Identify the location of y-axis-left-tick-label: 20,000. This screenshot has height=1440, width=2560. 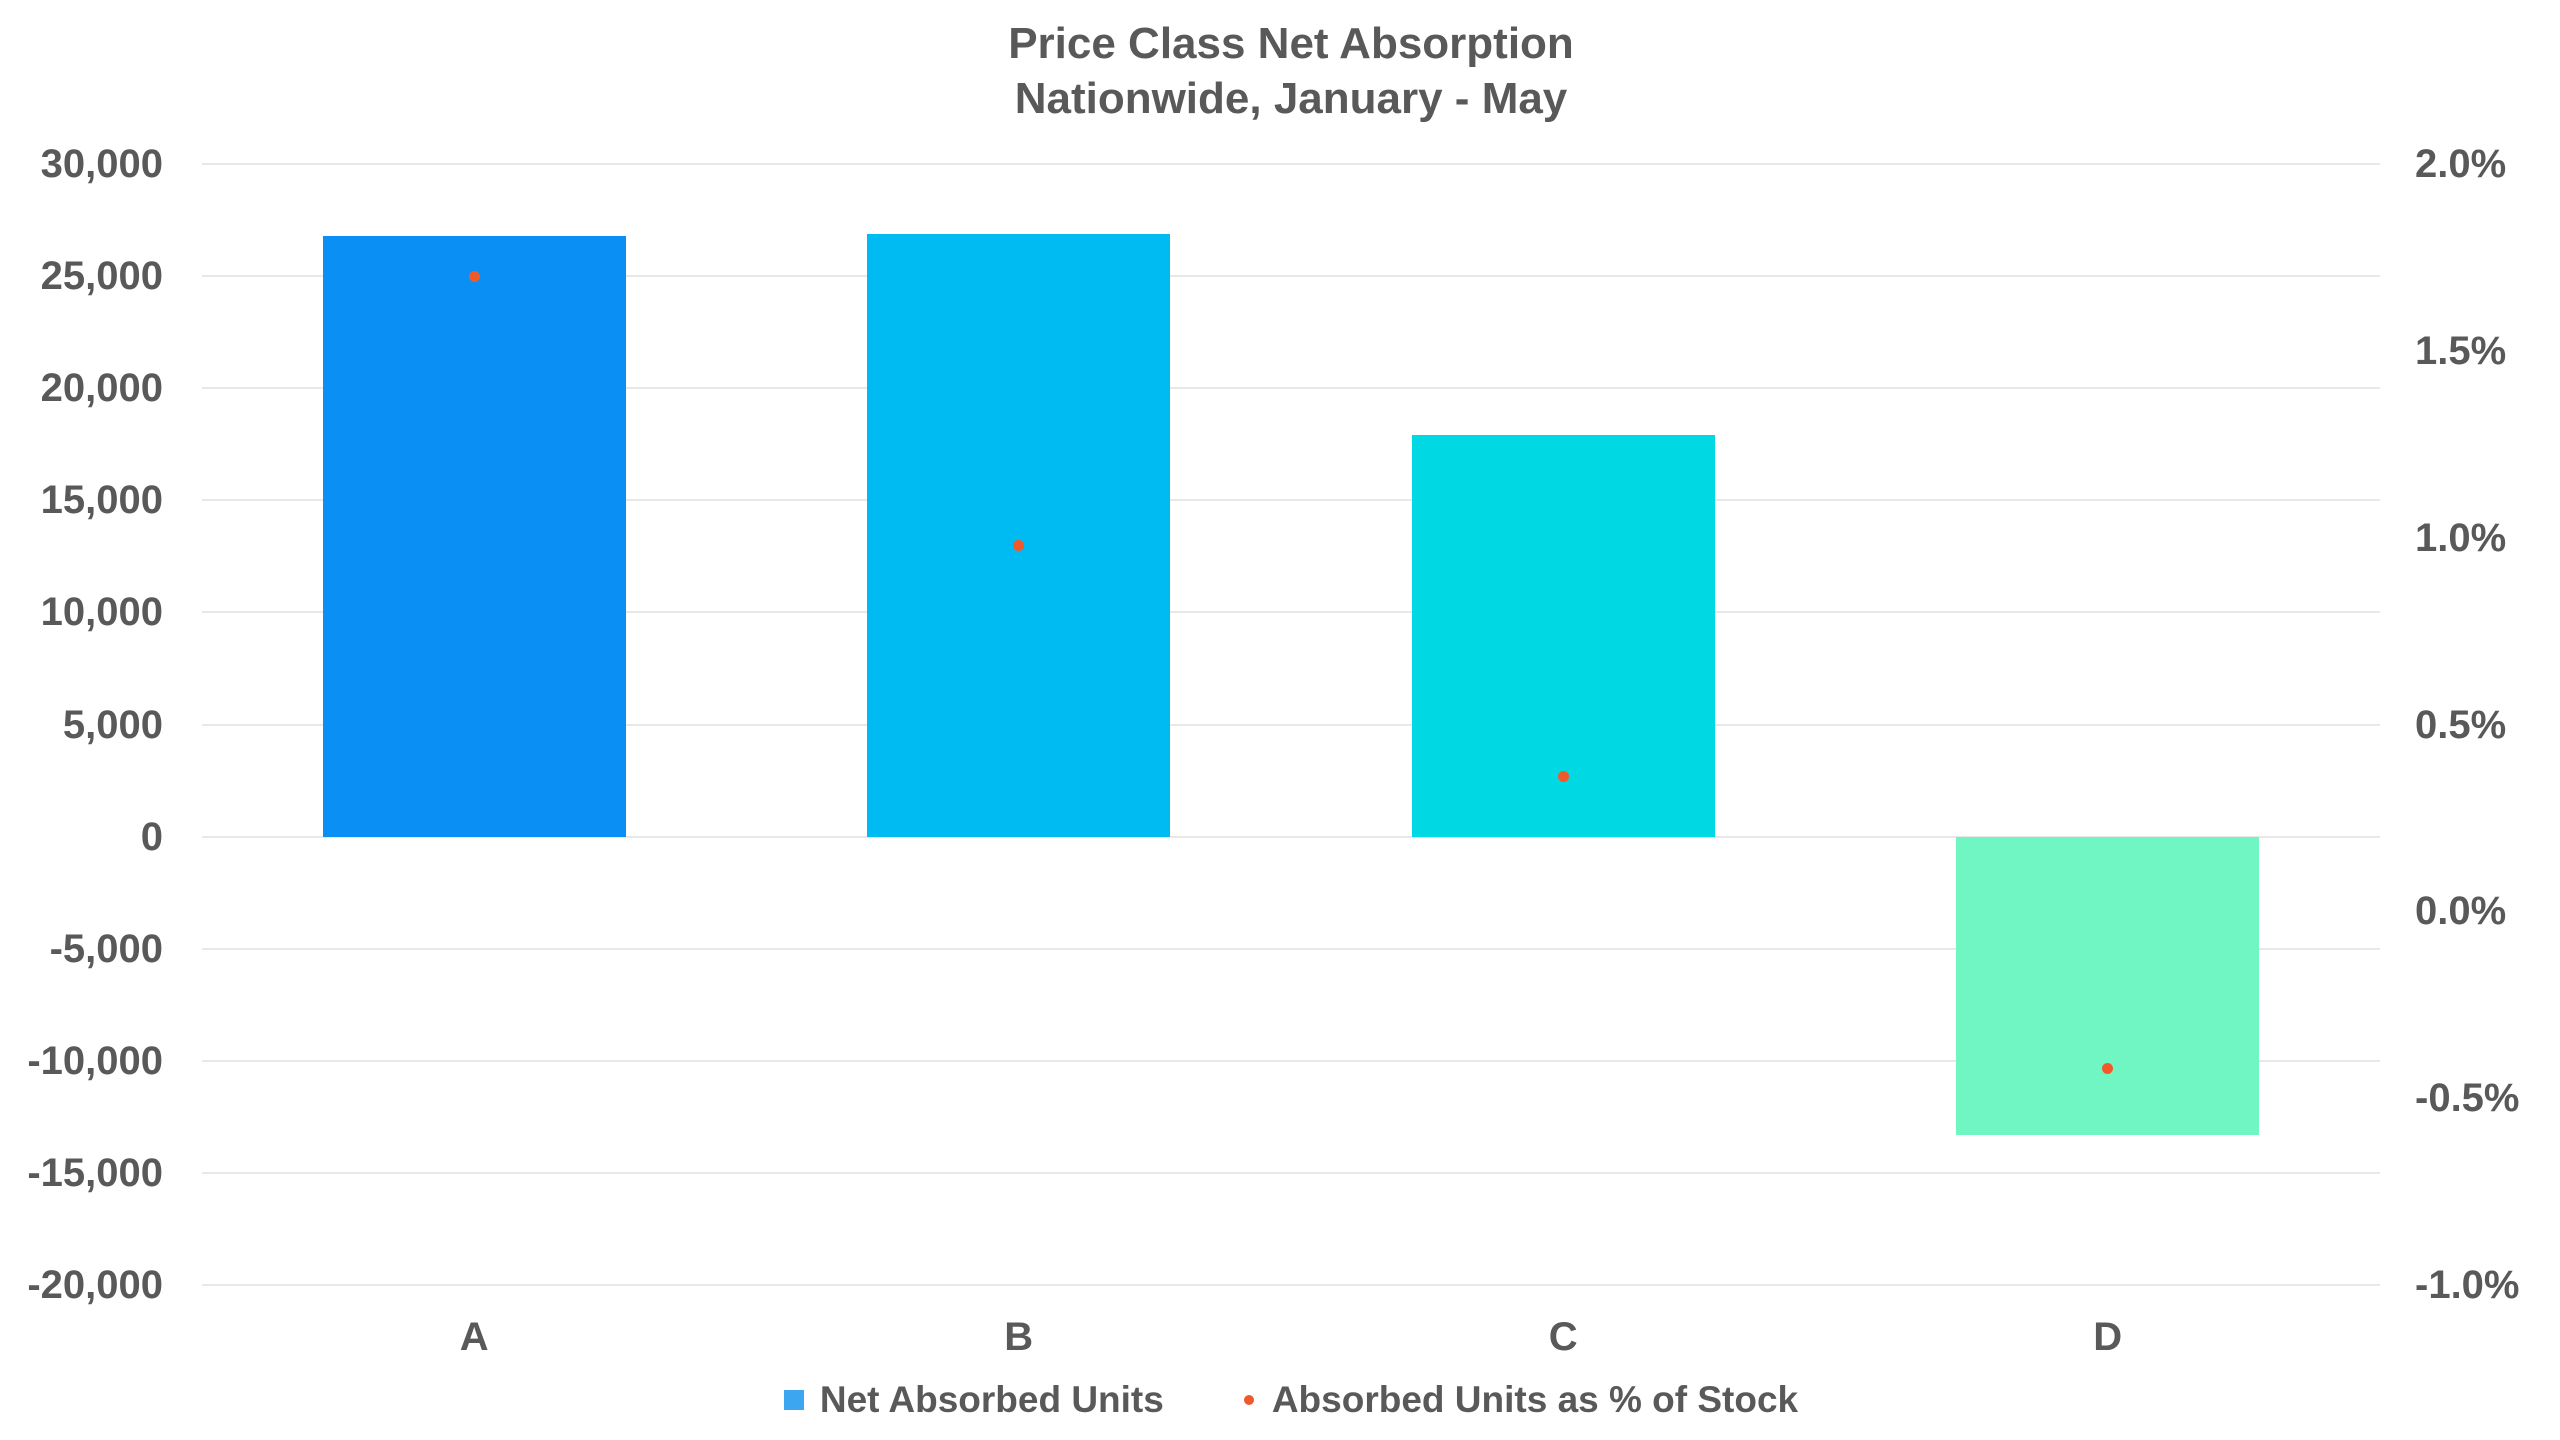
(101, 388).